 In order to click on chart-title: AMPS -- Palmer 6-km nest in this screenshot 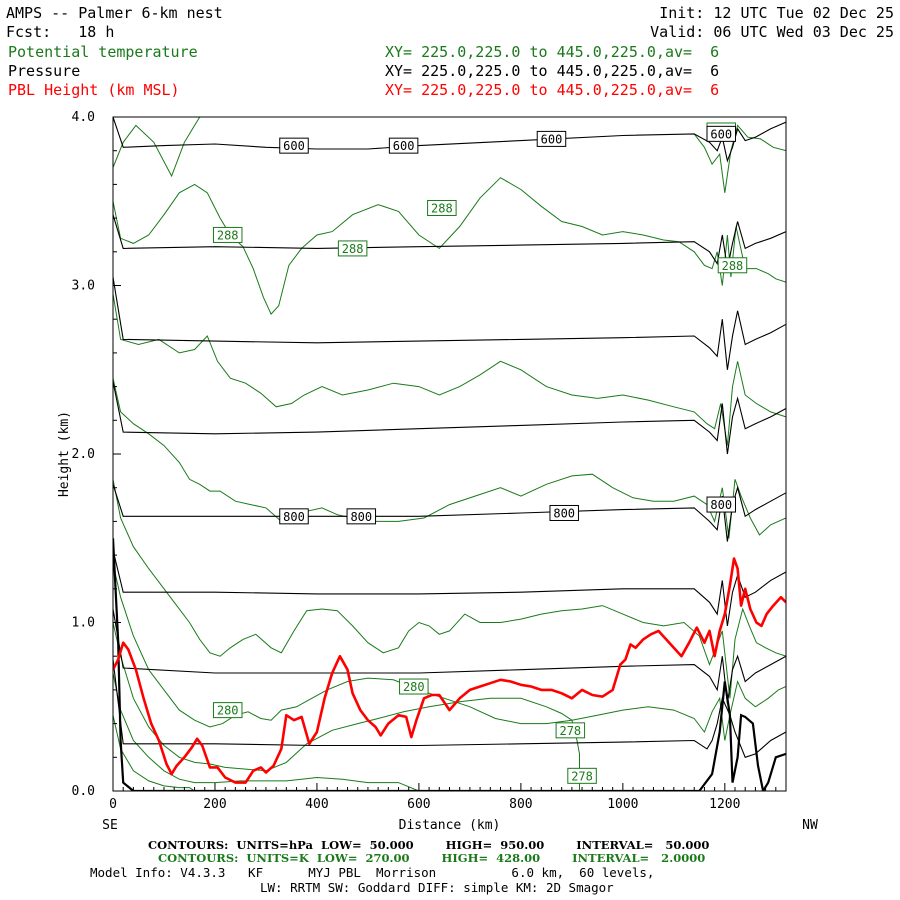, I will do `click(114, 13)`.